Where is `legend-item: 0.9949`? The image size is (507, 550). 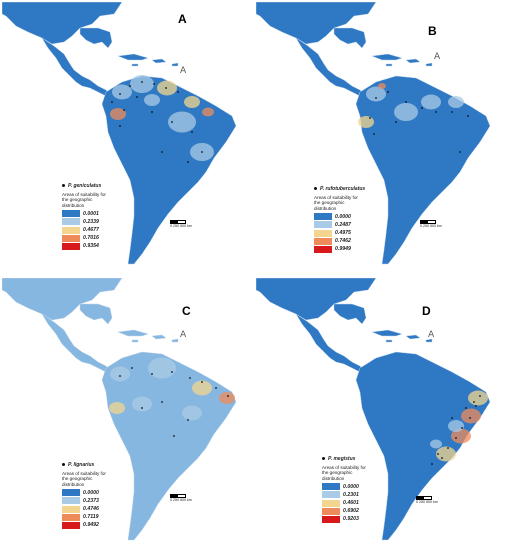 legend-item: 0.9949 is located at coordinates (339, 249).